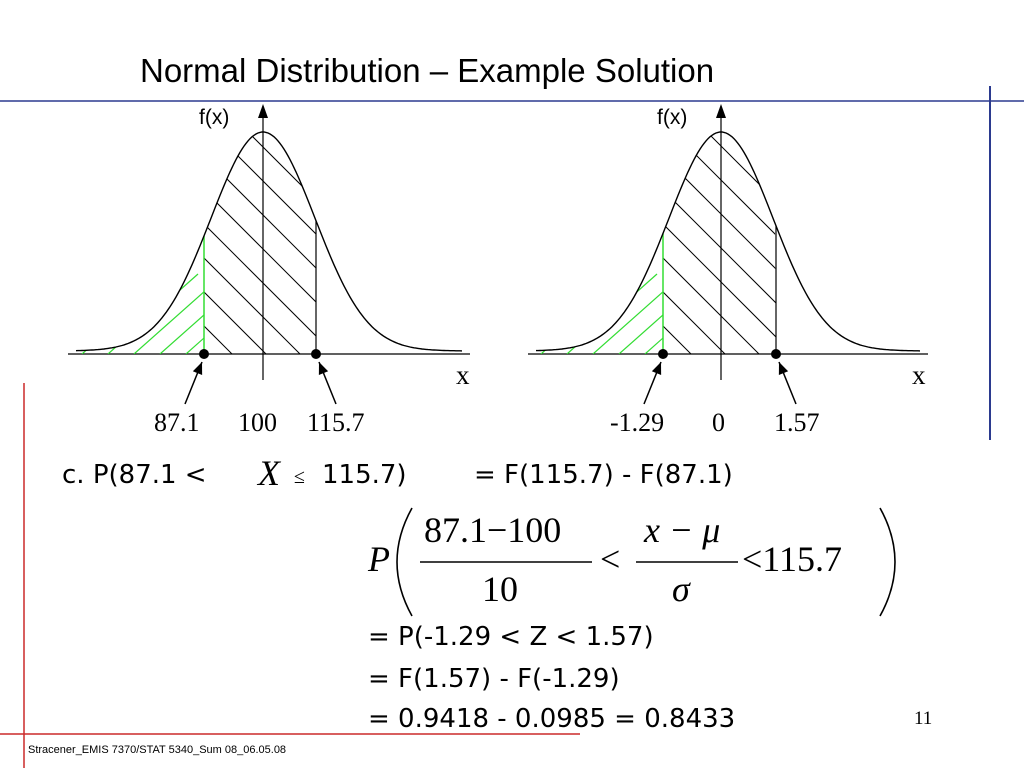 This screenshot has height=768, width=1024. What do you see at coordinates (427, 70) in the screenshot?
I see `page-title: Normal Distribution – Example Solution` at bounding box center [427, 70].